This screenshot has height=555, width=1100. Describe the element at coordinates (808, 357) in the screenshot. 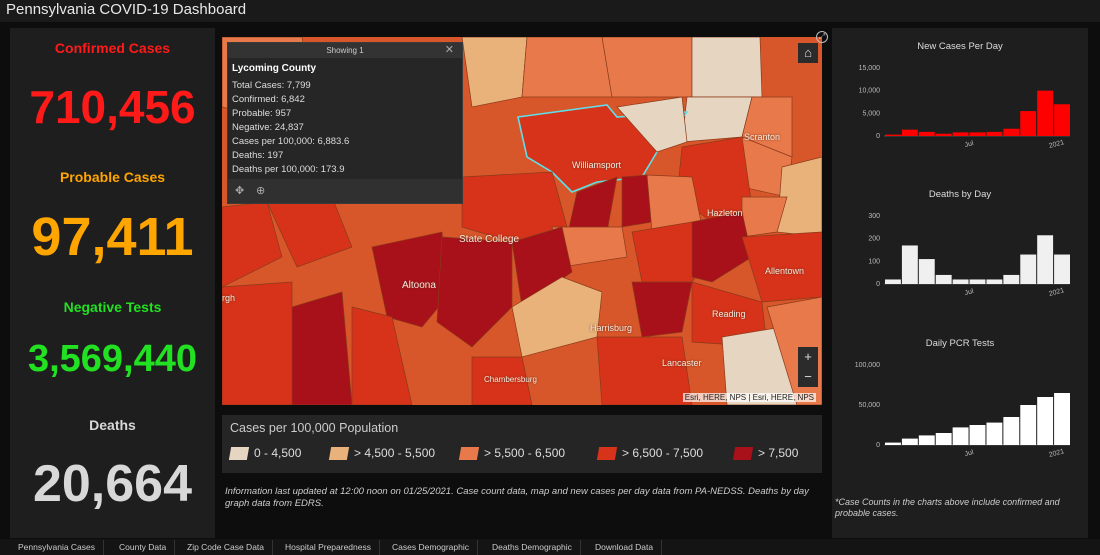

I see `zoom-in-icon: +` at that location.